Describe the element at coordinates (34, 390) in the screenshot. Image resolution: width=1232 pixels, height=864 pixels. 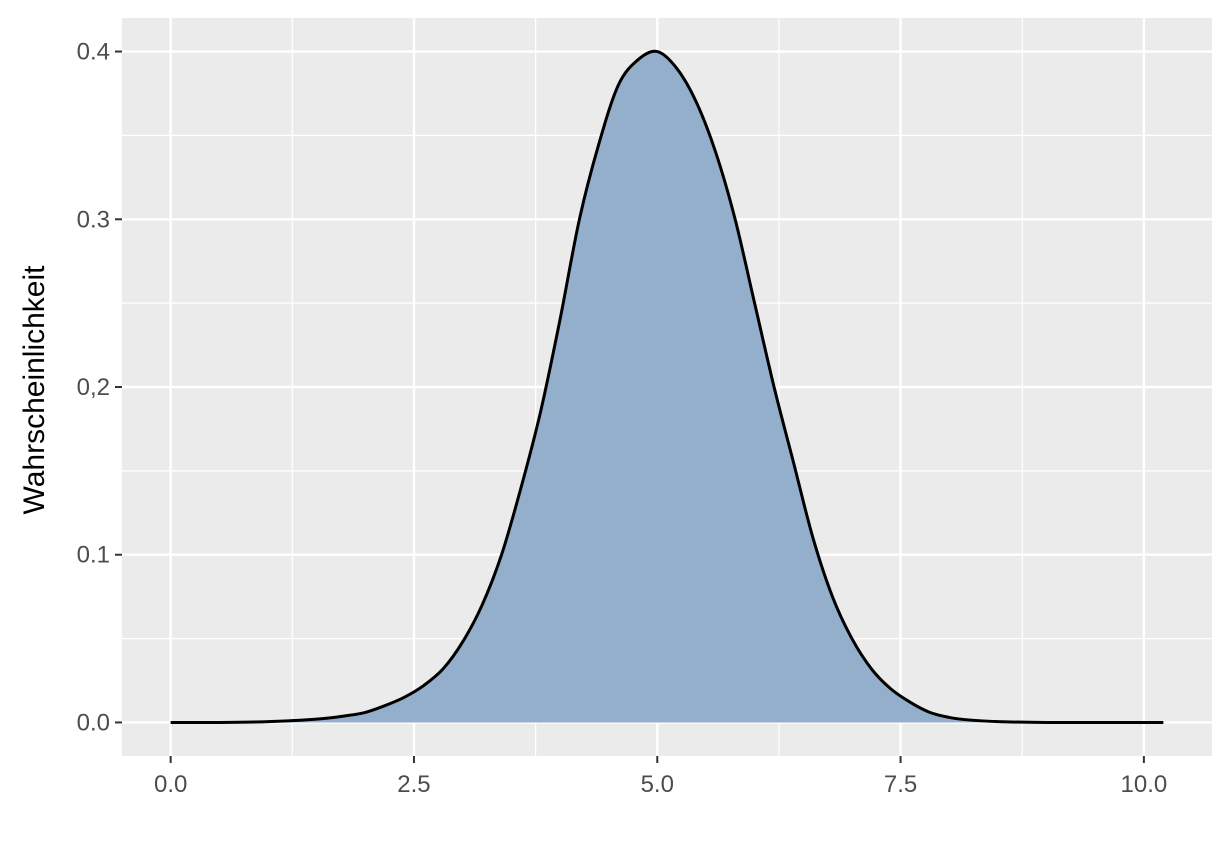
I see `y-axis-title: Wahrscheinlichkeit` at that location.